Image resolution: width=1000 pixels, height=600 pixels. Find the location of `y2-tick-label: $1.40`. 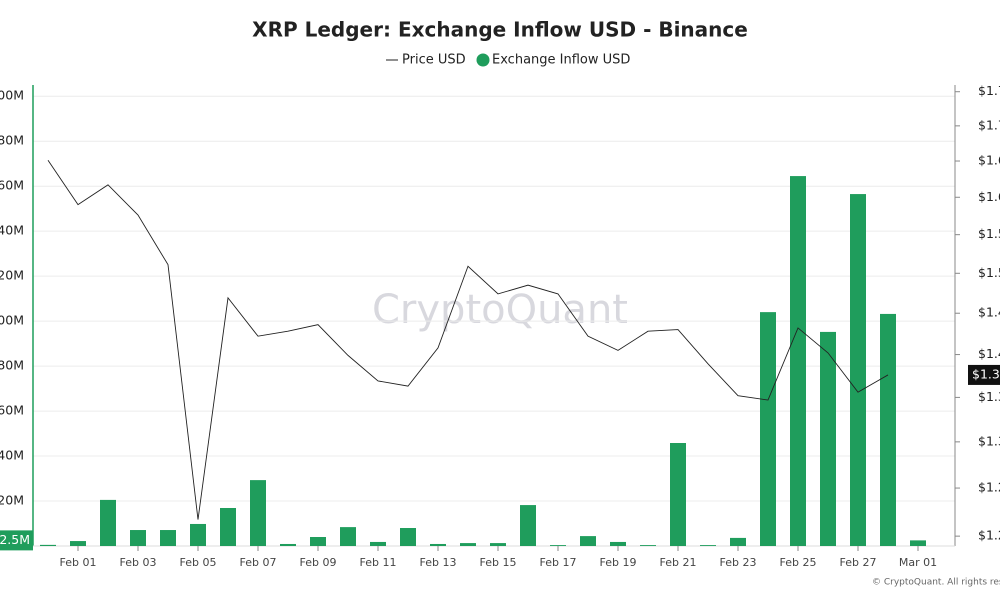

y2-tick-label: $1.40 is located at coordinates (989, 353).